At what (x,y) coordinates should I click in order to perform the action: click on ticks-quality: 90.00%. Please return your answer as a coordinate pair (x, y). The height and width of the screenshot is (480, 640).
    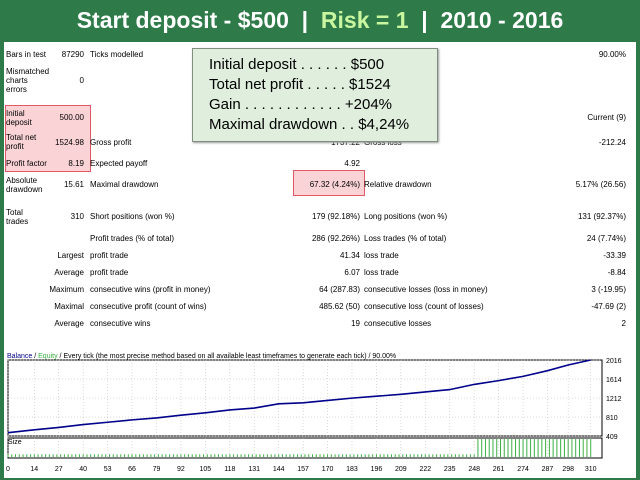
    Looking at the image, I should click on (612, 54).